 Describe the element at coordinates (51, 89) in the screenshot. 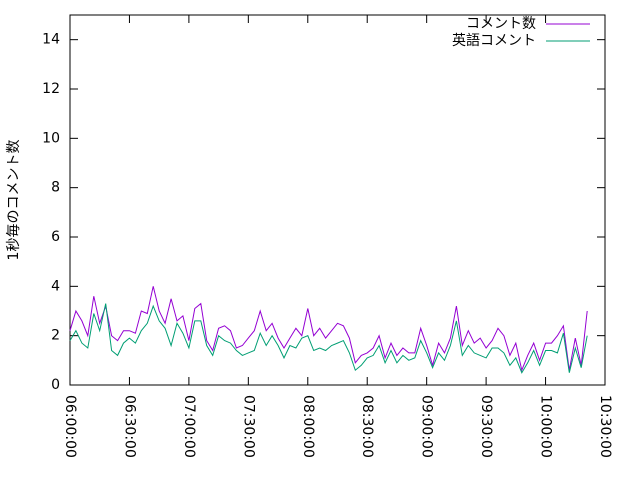

I see `y-tick-label: 12` at that location.